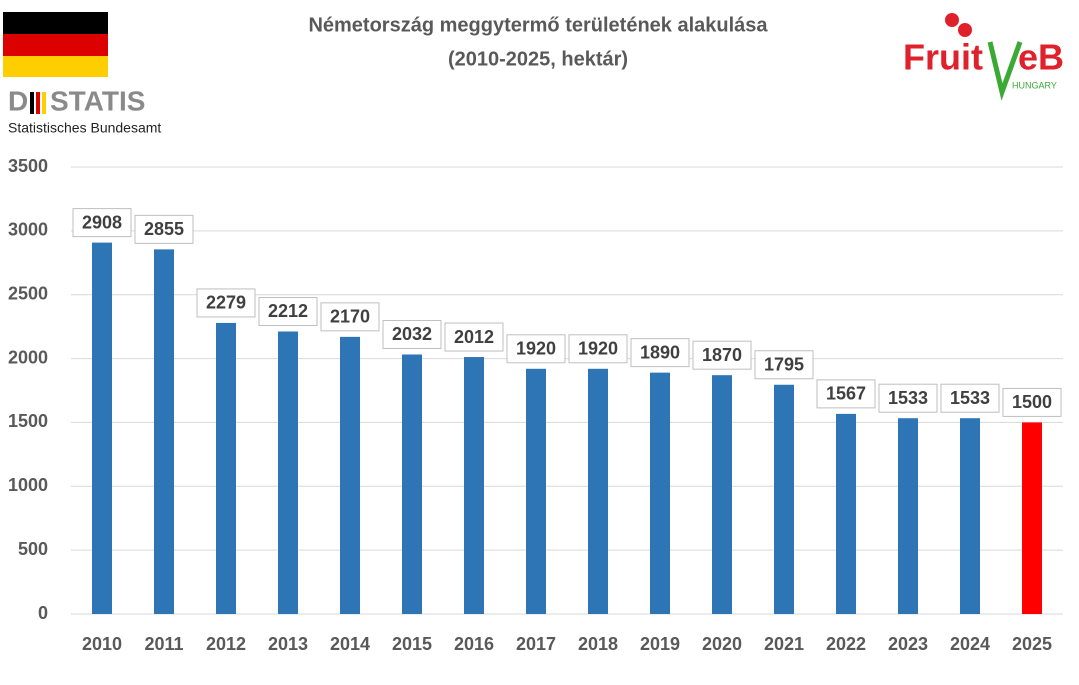 The image size is (1079, 685). I want to click on y-tick-label: 3000, so click(28, 230).